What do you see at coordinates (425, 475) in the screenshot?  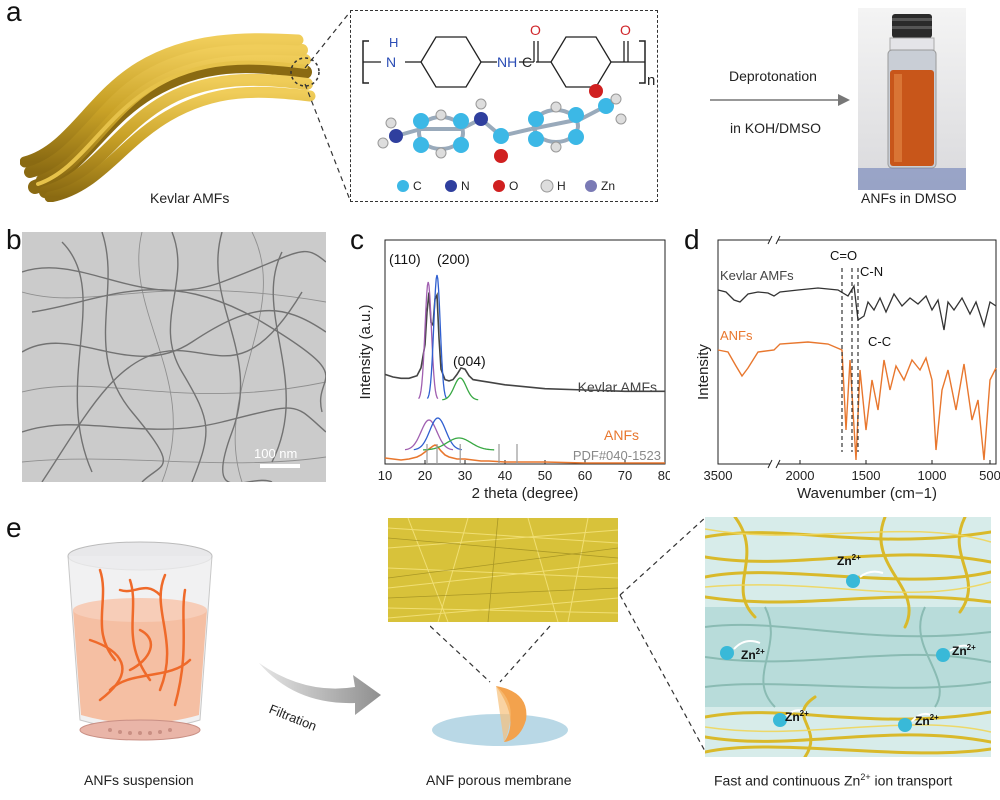 I see `x-tick-label: 20` at bounding box center [425, 475].